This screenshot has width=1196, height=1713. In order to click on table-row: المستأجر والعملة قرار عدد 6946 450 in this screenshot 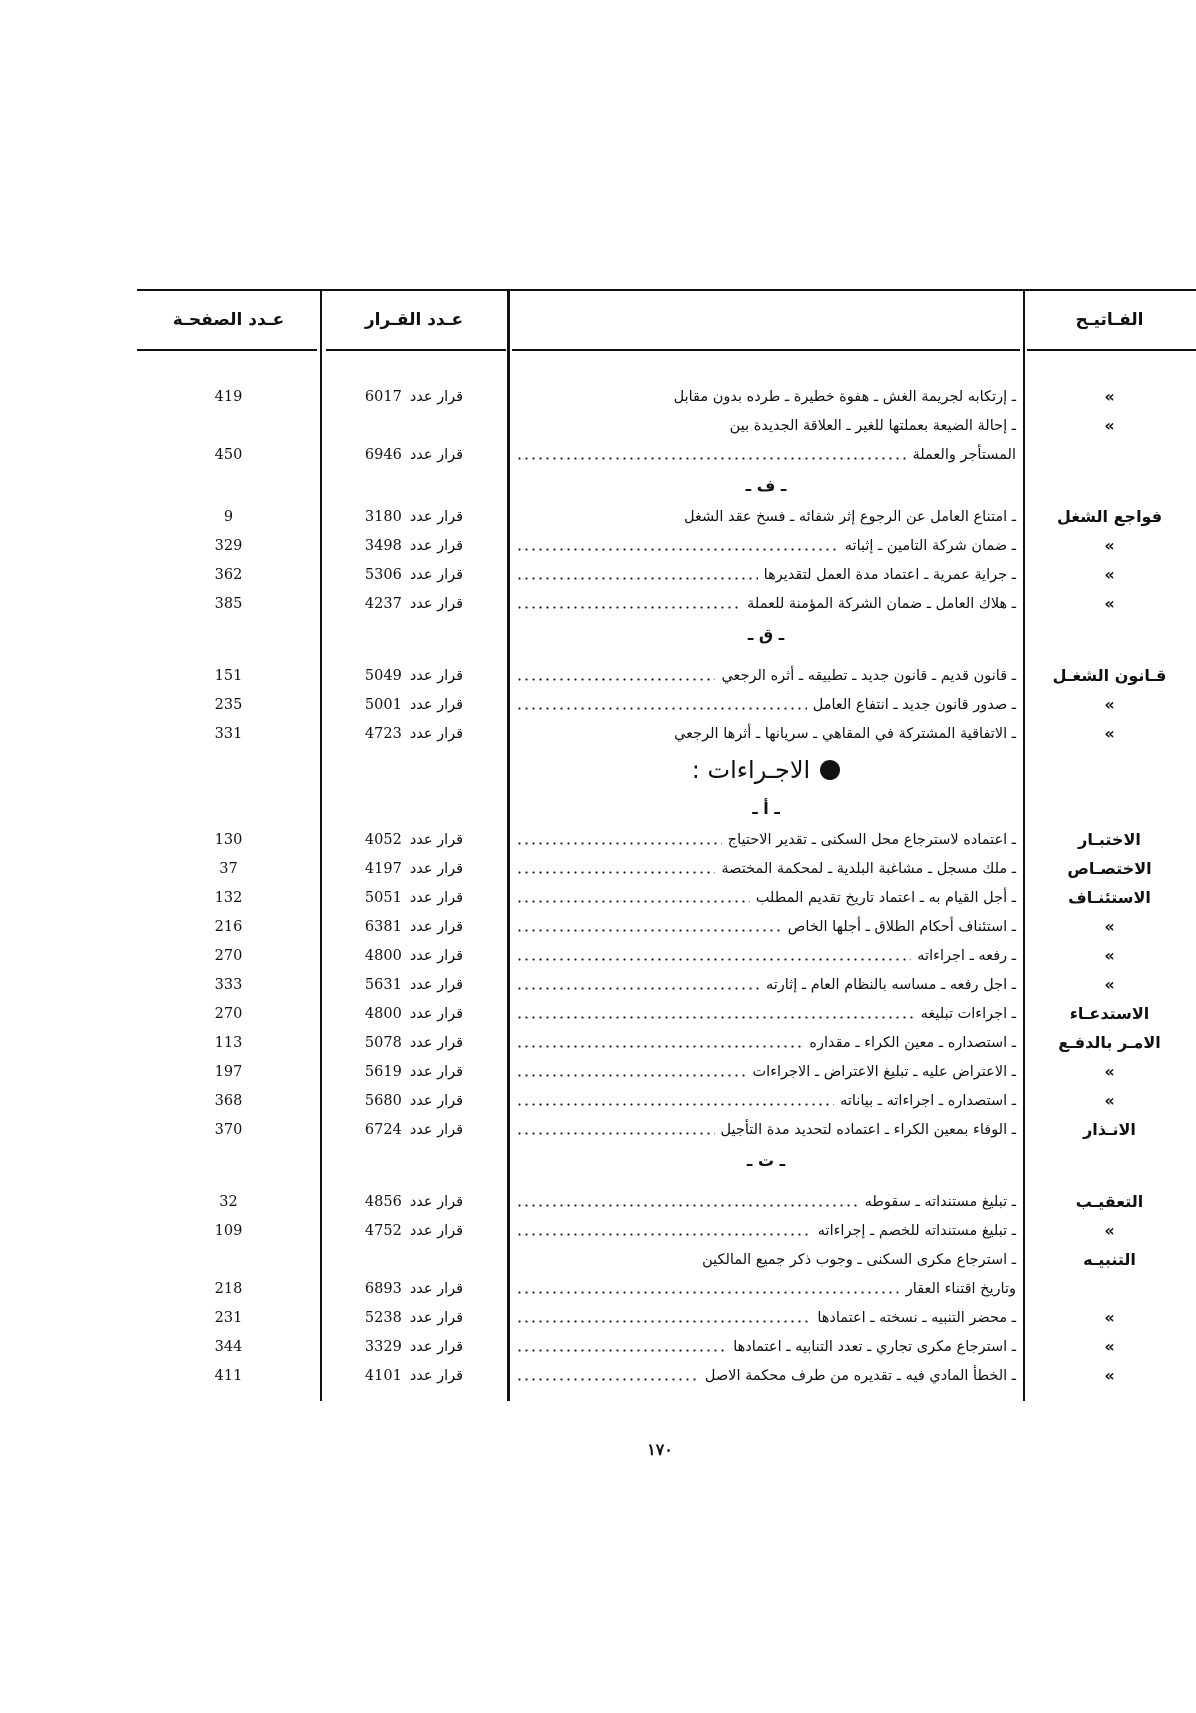, I will do `click(598, 454)`.